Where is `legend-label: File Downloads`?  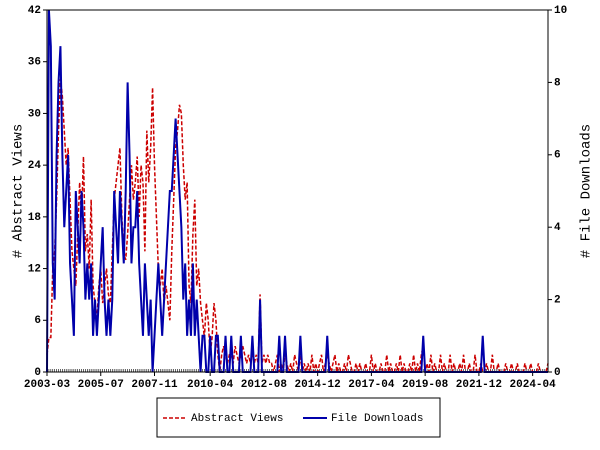
legend-label: File Downloads is located at coordinates (377, 419).